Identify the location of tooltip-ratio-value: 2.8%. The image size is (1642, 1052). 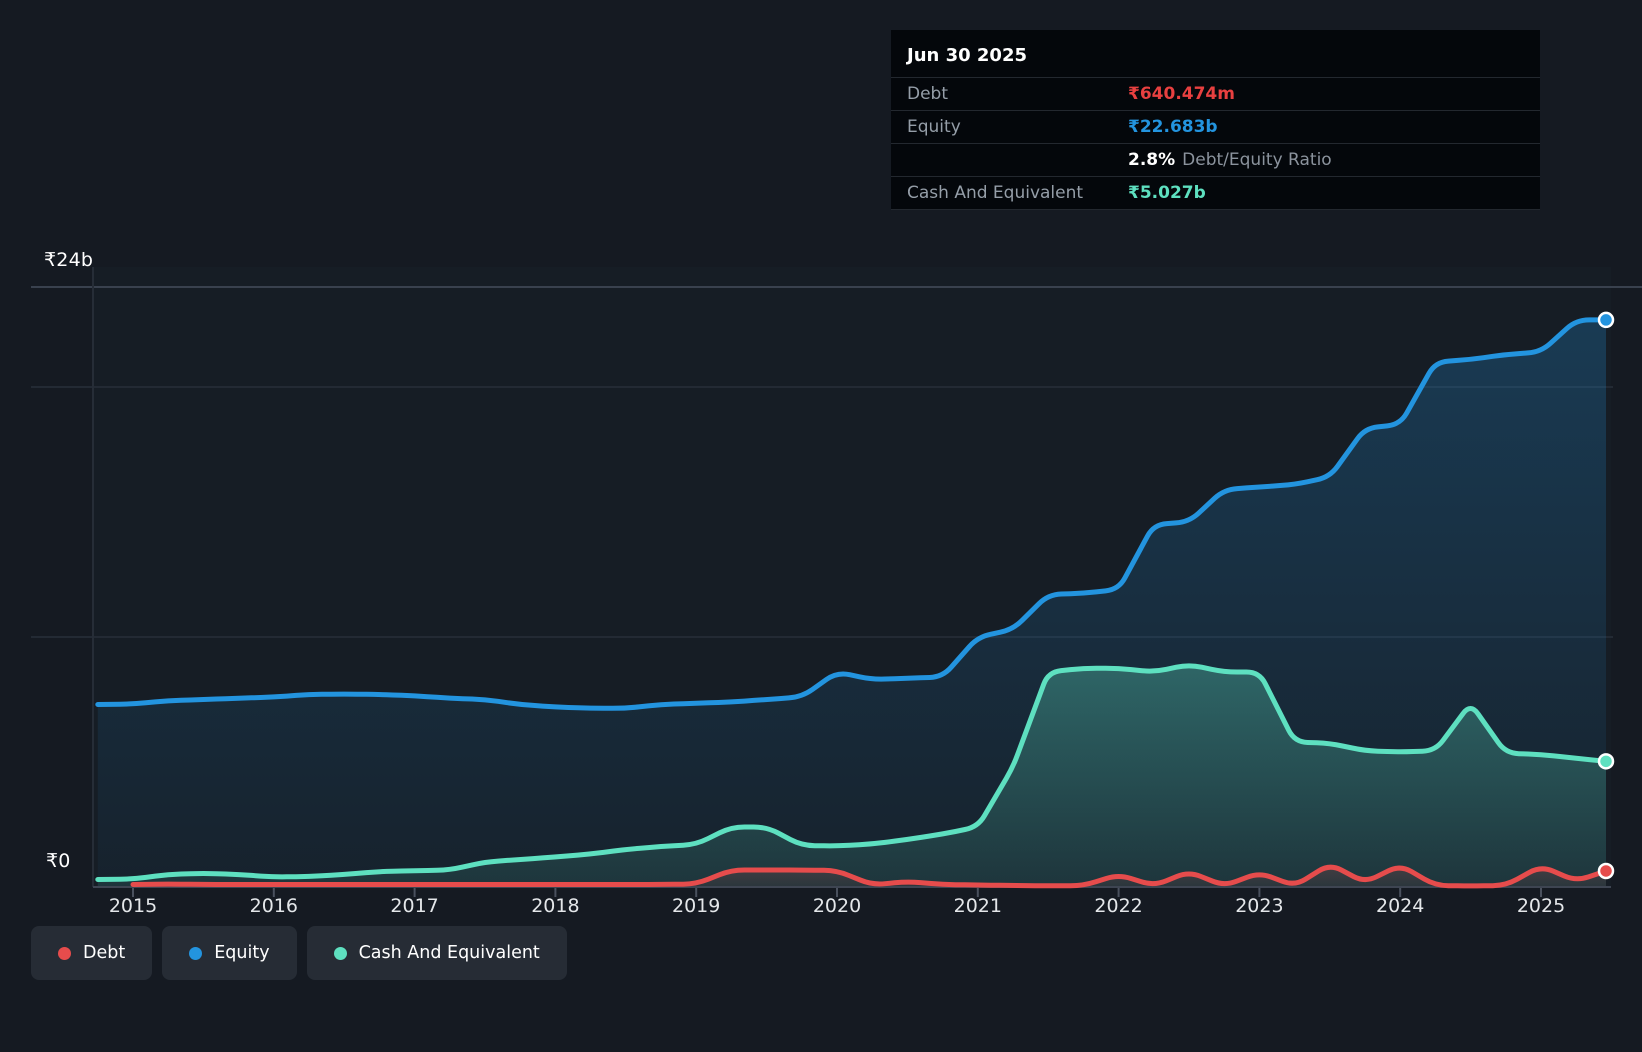
(1152, 160).